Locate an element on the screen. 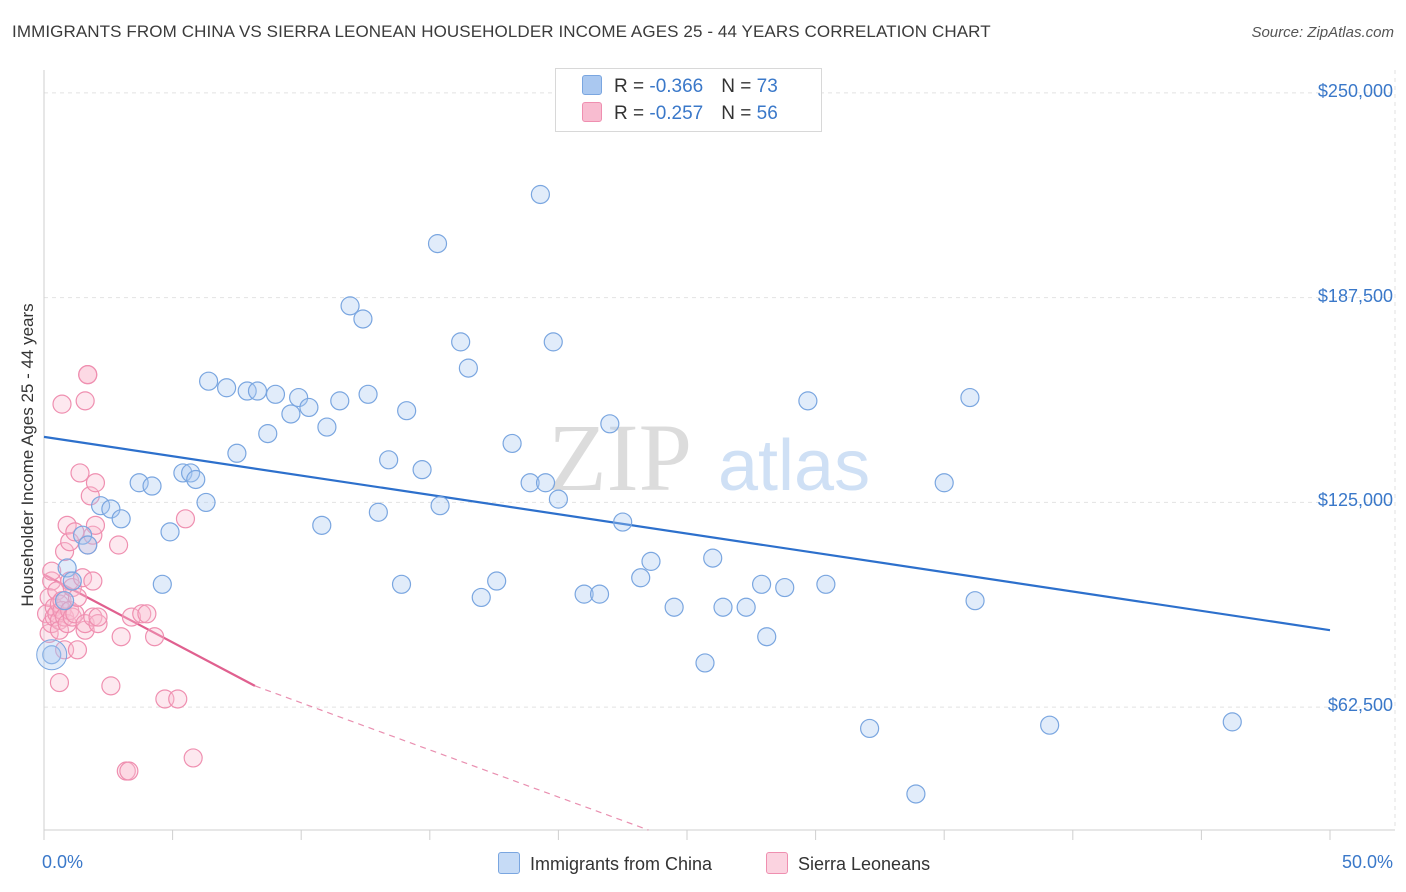 This screenshot has height=892, width=1406. legend-n-china: 73 is located at coordinates (767, 86).